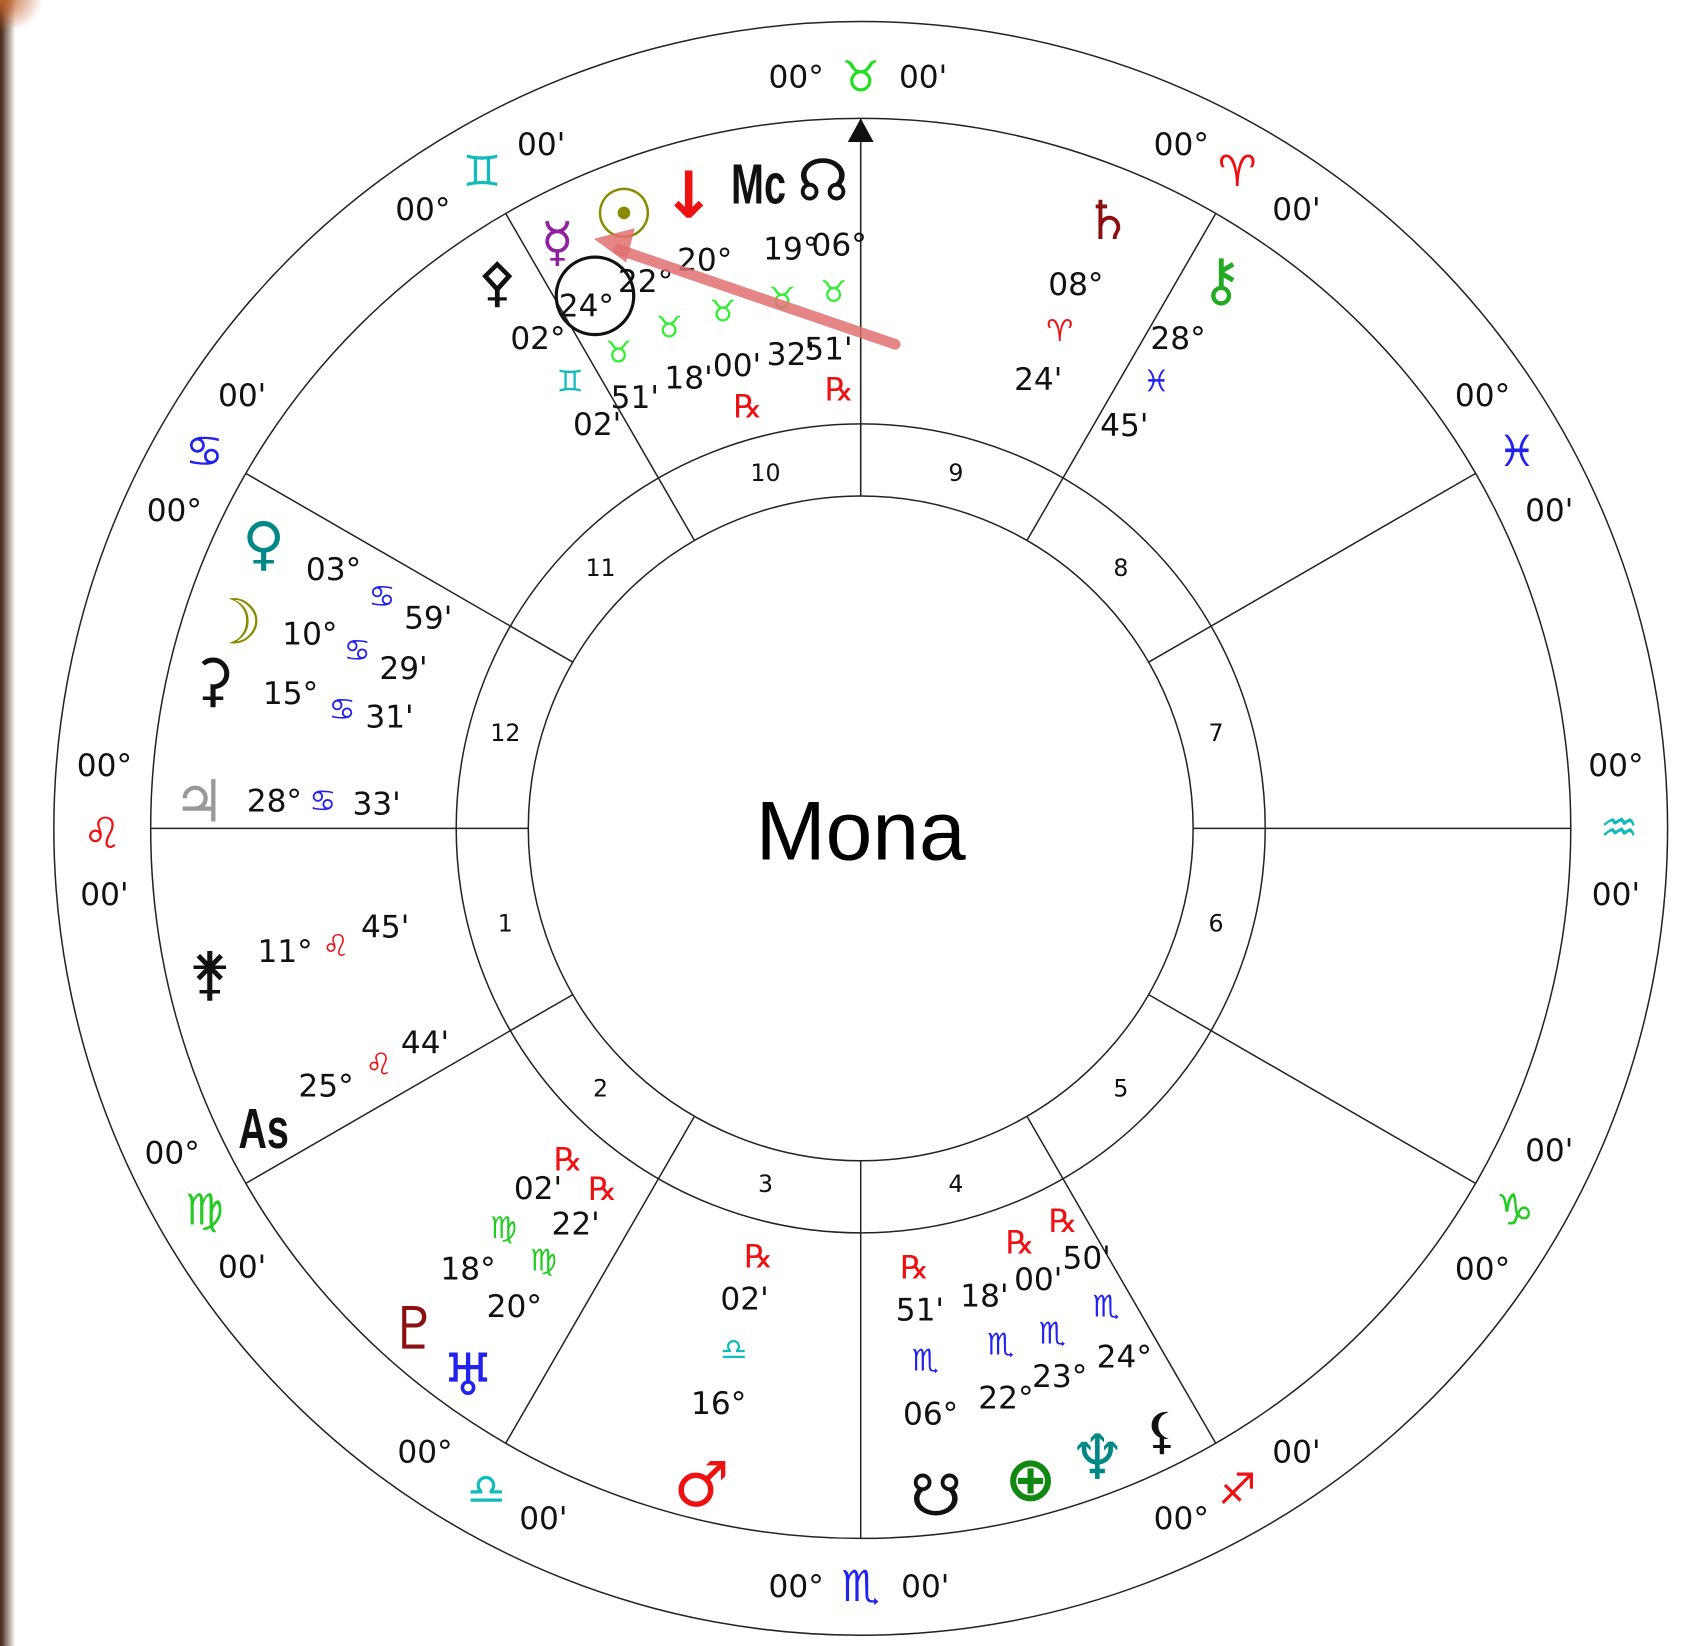 The height and width of the screenshot is (1646, 1687). Describe the element at coordinates (325, 1087) in the screenshot. I see `point-degree: 25°` at that location.